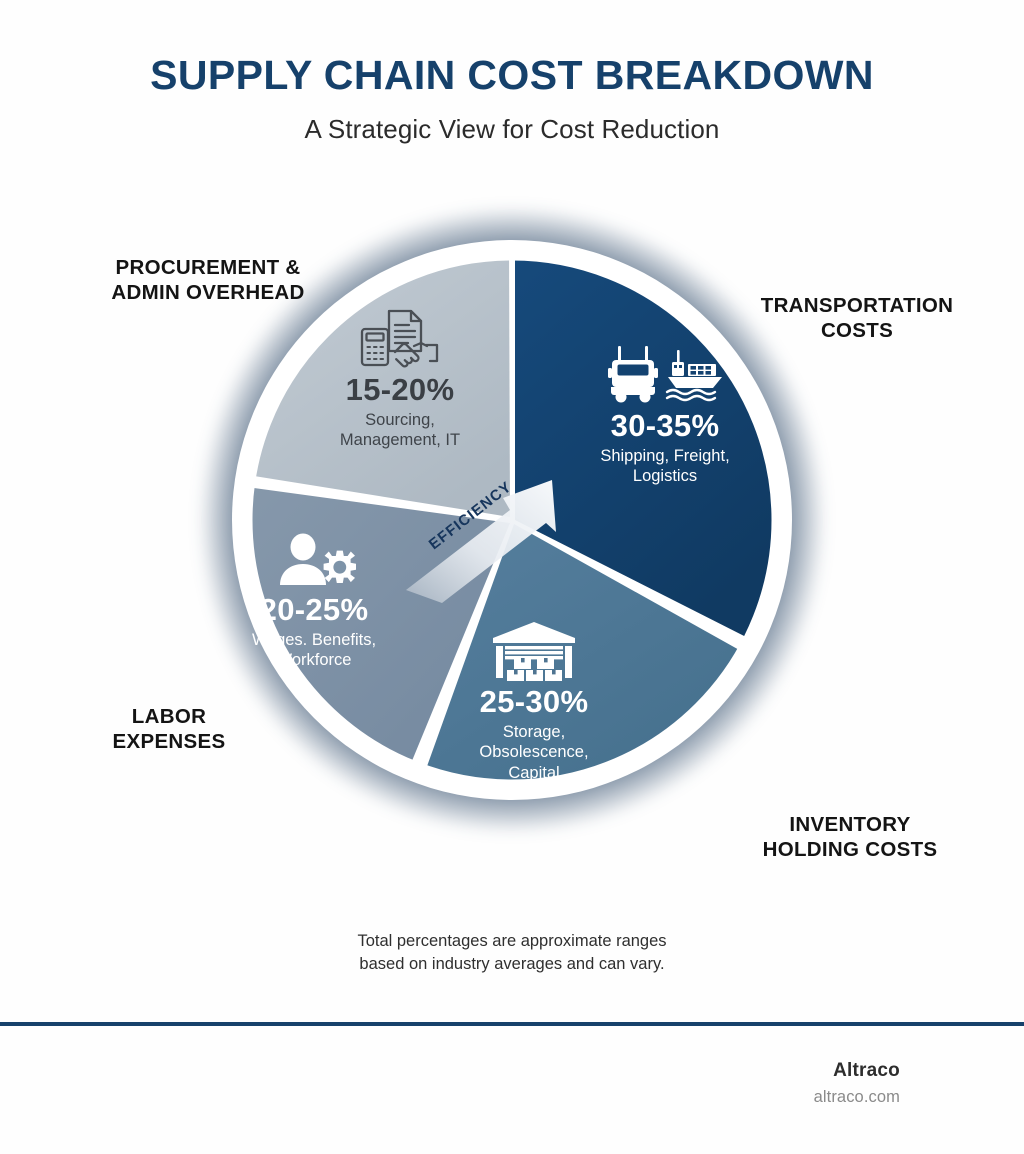  What do you see at coordinates (400, 389) in the screenshot?
I see `segment-percent: 15-20%` at bounding box center [400, 389].